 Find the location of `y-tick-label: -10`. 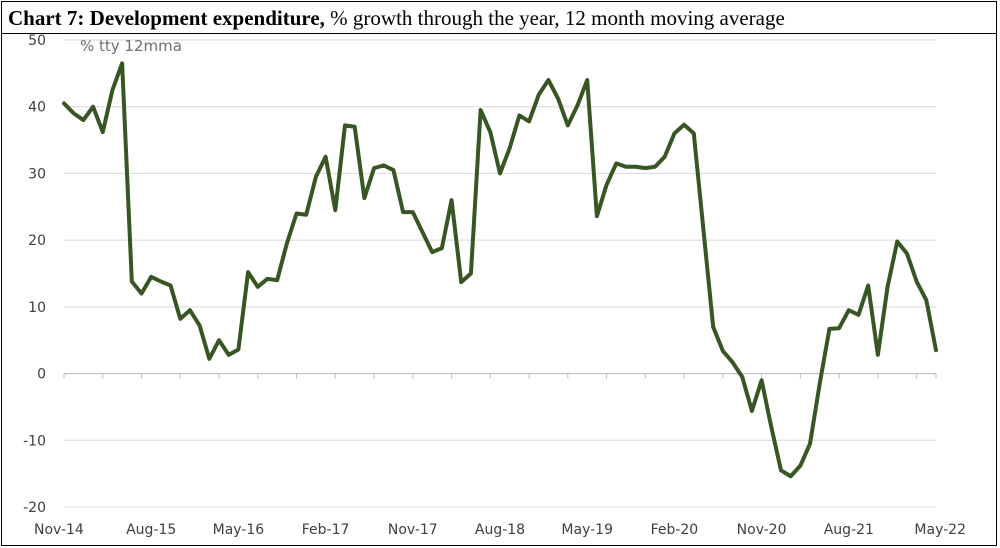

y-tick-label: -10 is located at coordinates (34, 441).